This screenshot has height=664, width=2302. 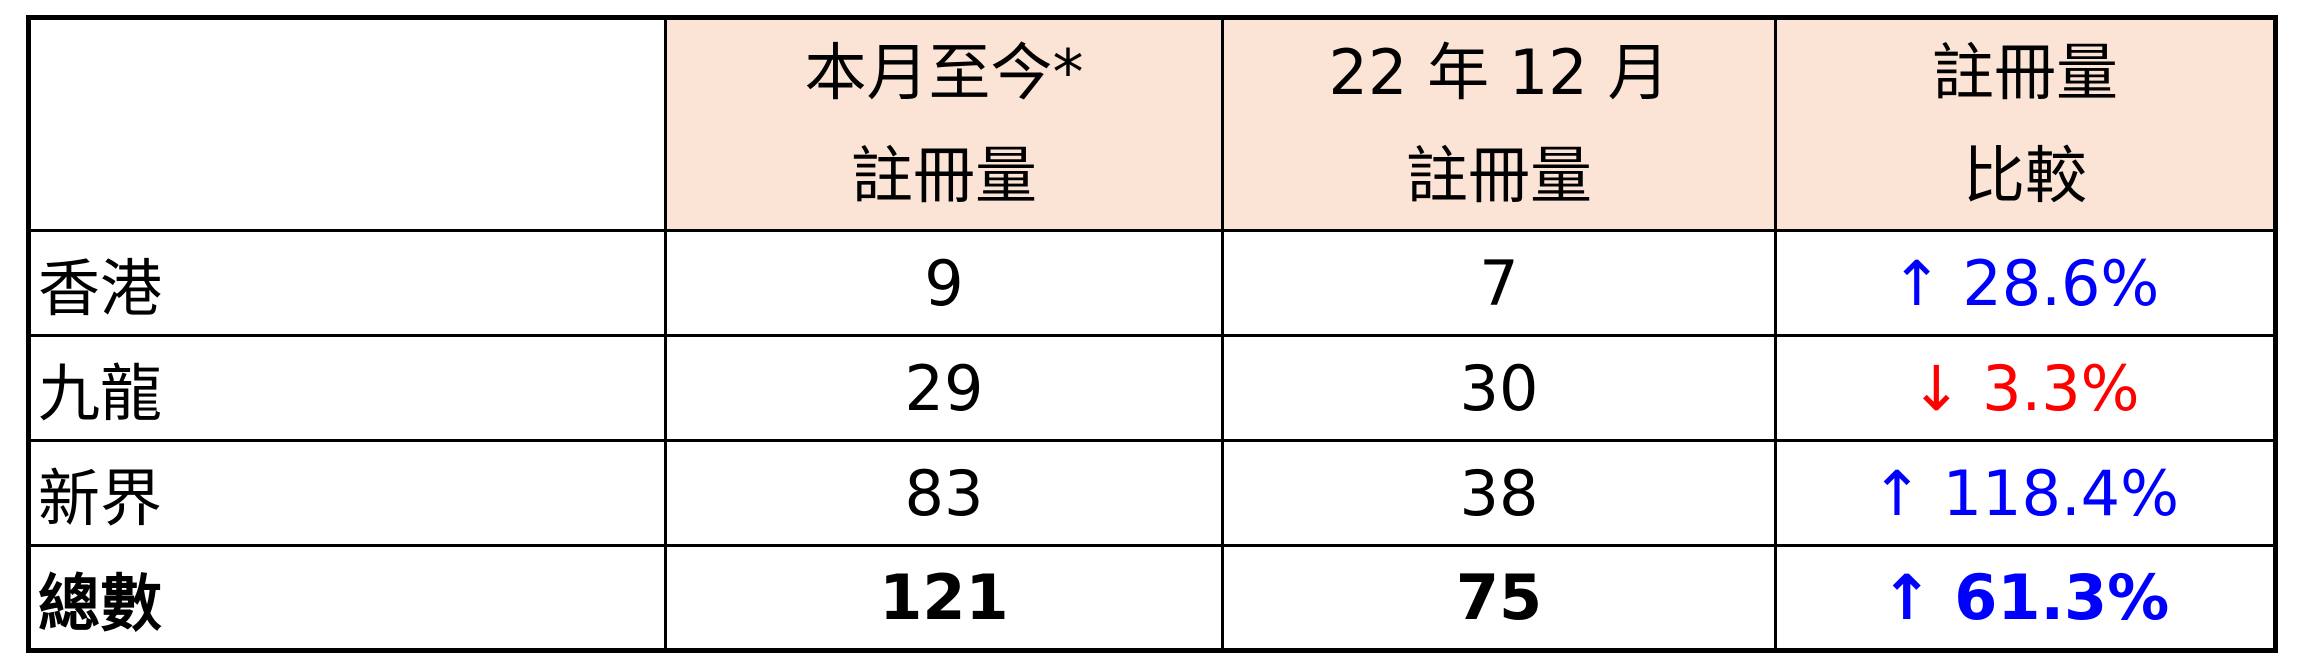 I want to click on current-month-value: 29, so click(x=944, y=388).